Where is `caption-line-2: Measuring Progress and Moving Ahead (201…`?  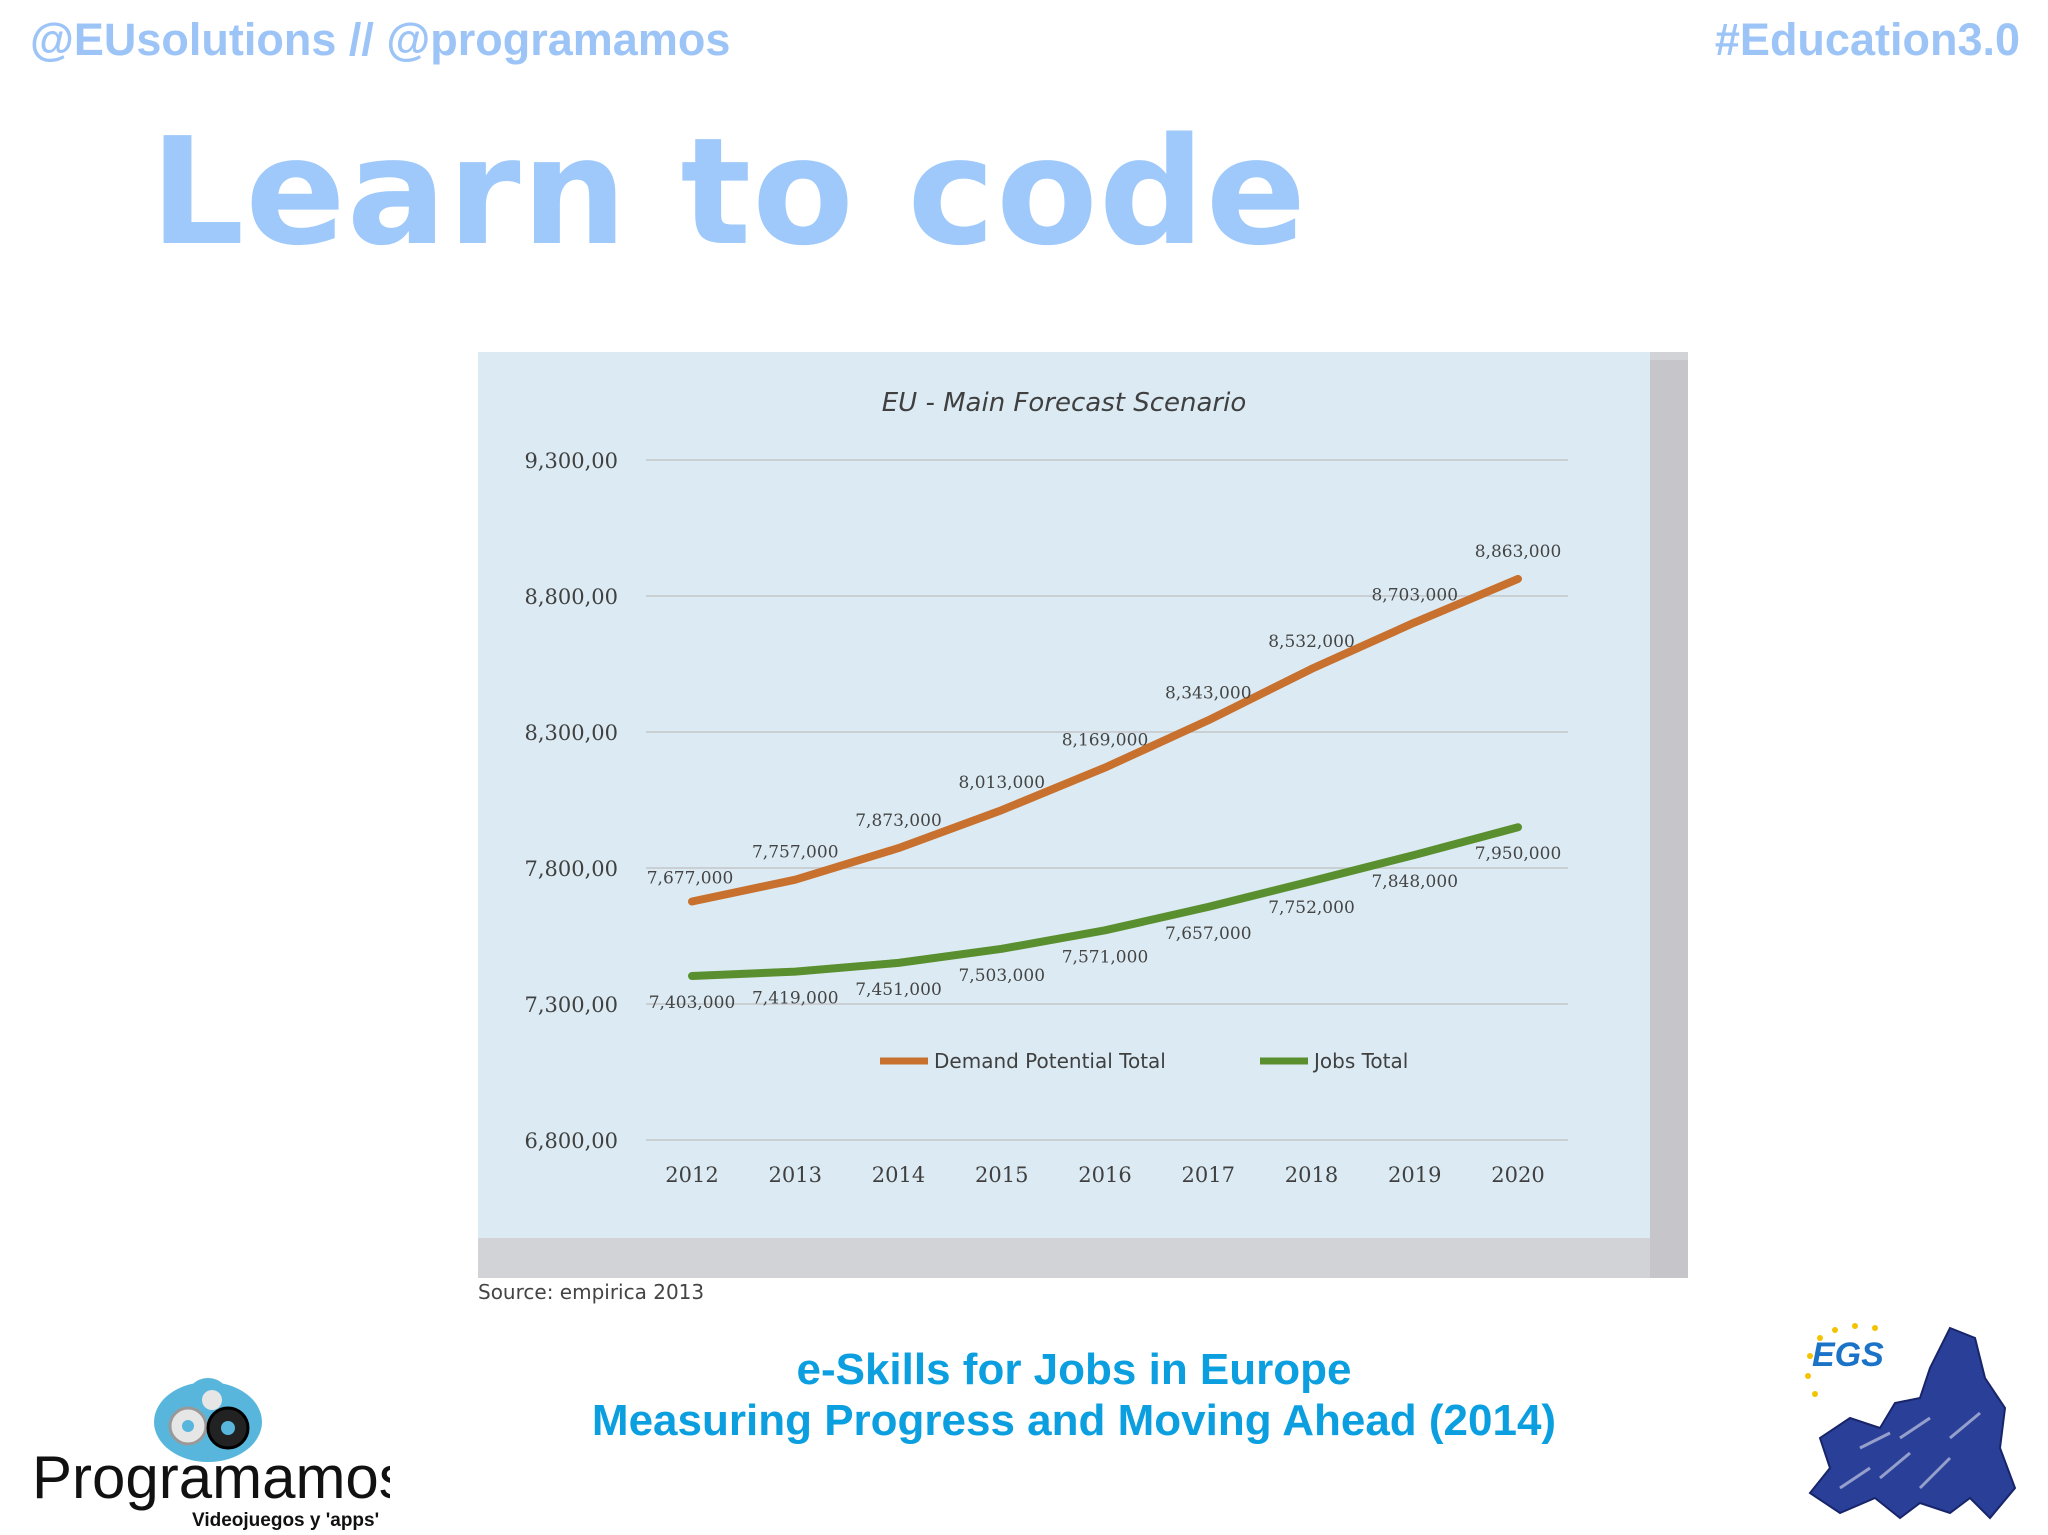
caption-line-2: Measuring Progress and Moving Ahead (201… is located at coordinates (1074, 1420).